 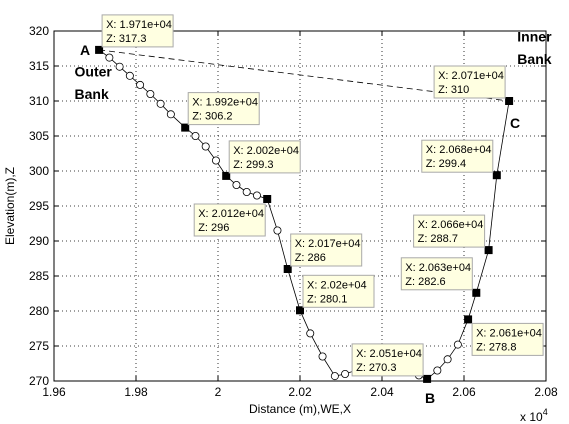 I want to click on x-tick-label: 1.98, so click(x=136, y=392).